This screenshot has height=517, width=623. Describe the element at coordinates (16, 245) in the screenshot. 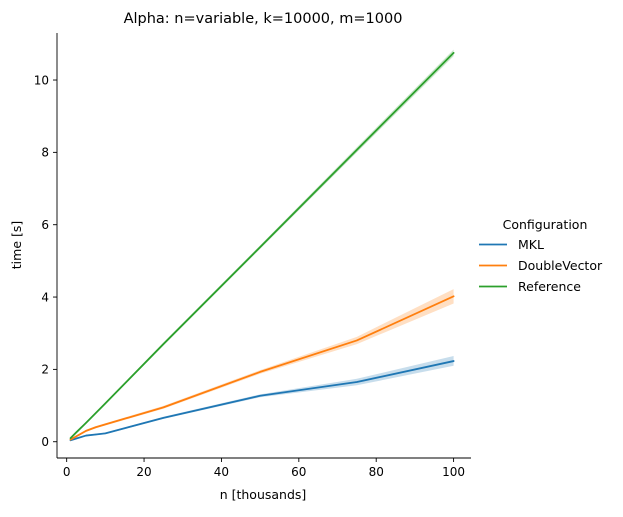

I see `y-axis-label: time [s]` at that location.